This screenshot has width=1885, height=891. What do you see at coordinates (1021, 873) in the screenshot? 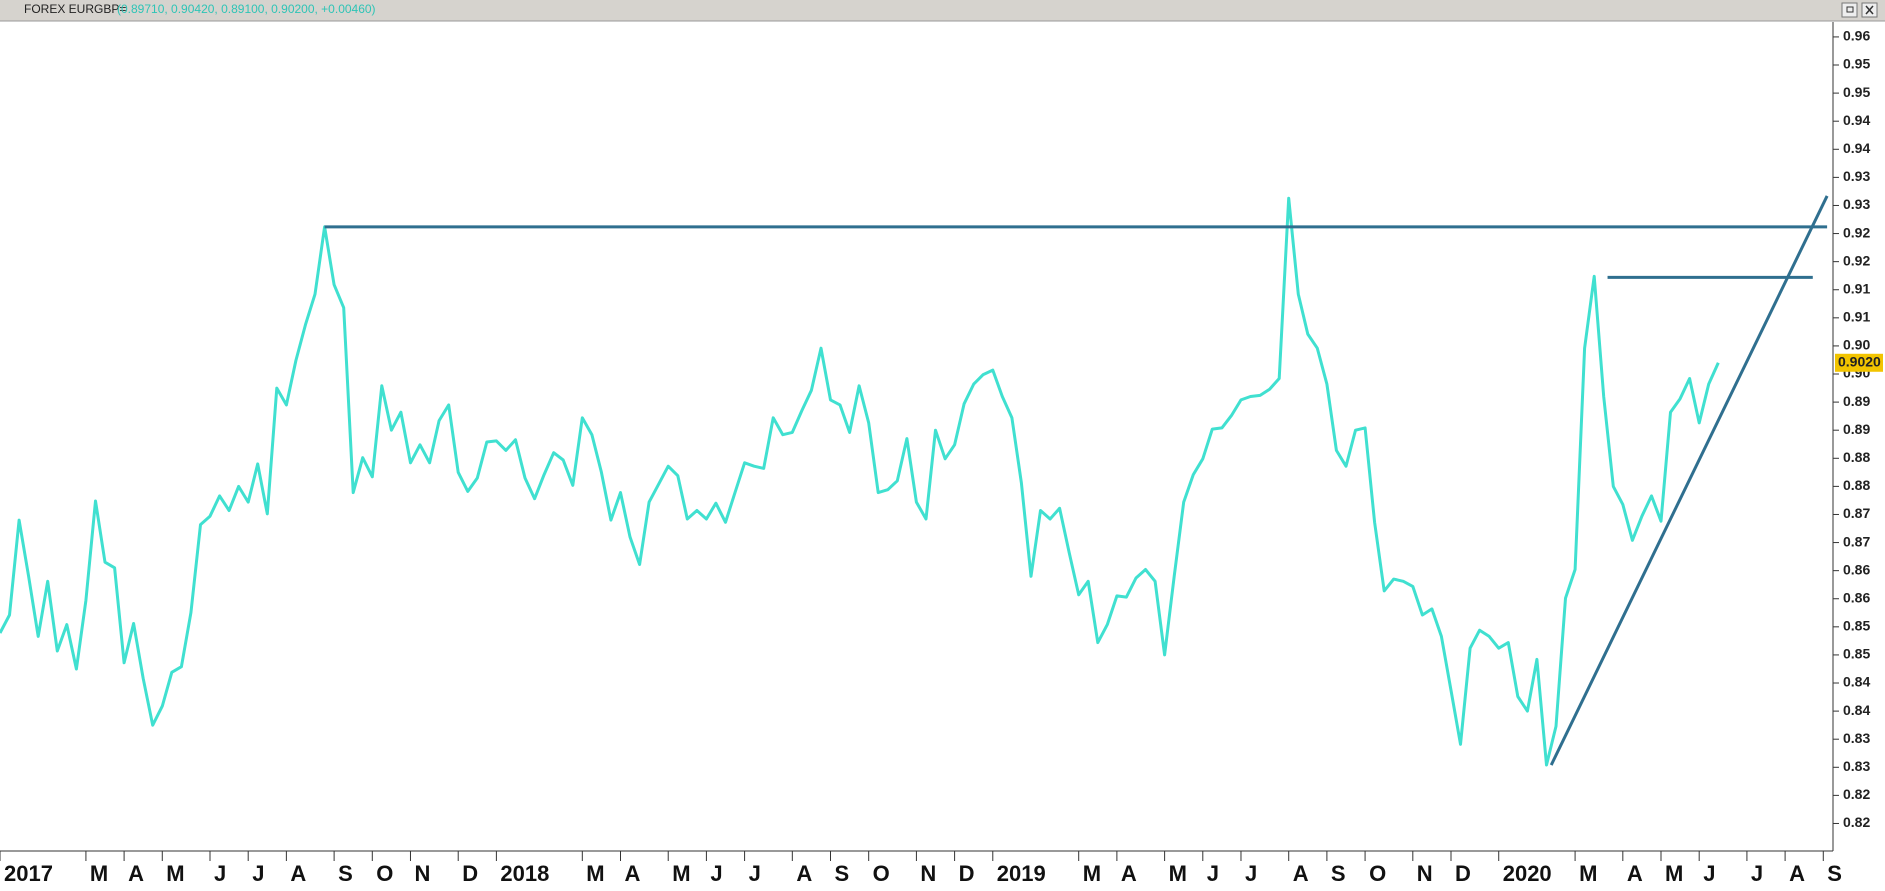
I see `x-tick-label: 2019` at bounding box center [1021, 873].